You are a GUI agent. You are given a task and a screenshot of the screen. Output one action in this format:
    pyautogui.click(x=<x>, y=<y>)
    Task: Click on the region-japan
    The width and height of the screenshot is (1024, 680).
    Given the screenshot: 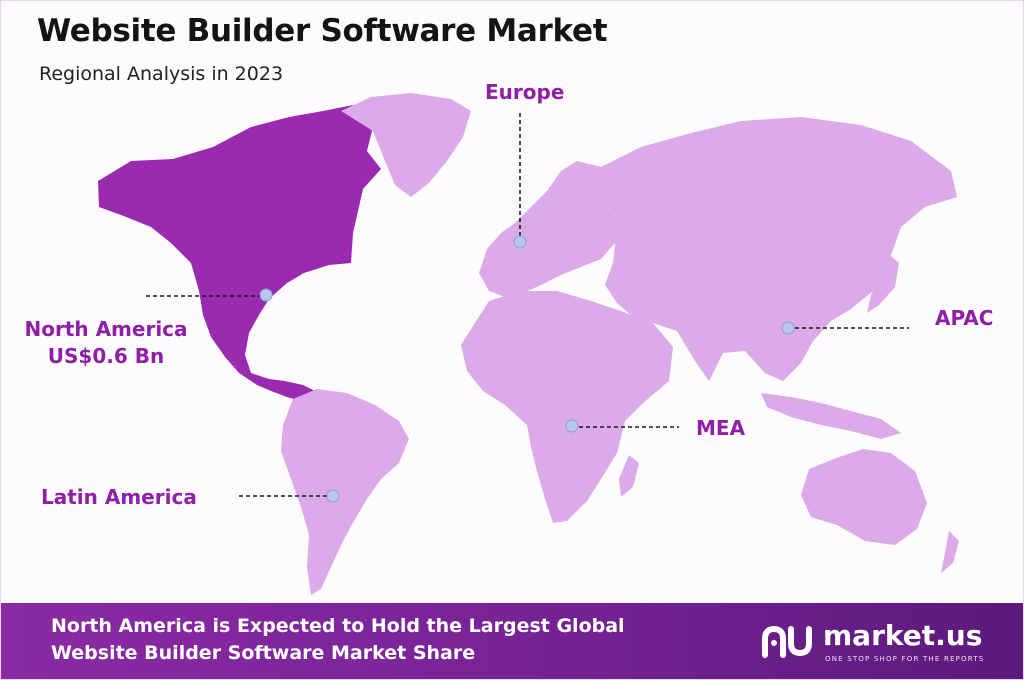 What is the action you would take?
    pyautogui.click(x=883, y=282)
    